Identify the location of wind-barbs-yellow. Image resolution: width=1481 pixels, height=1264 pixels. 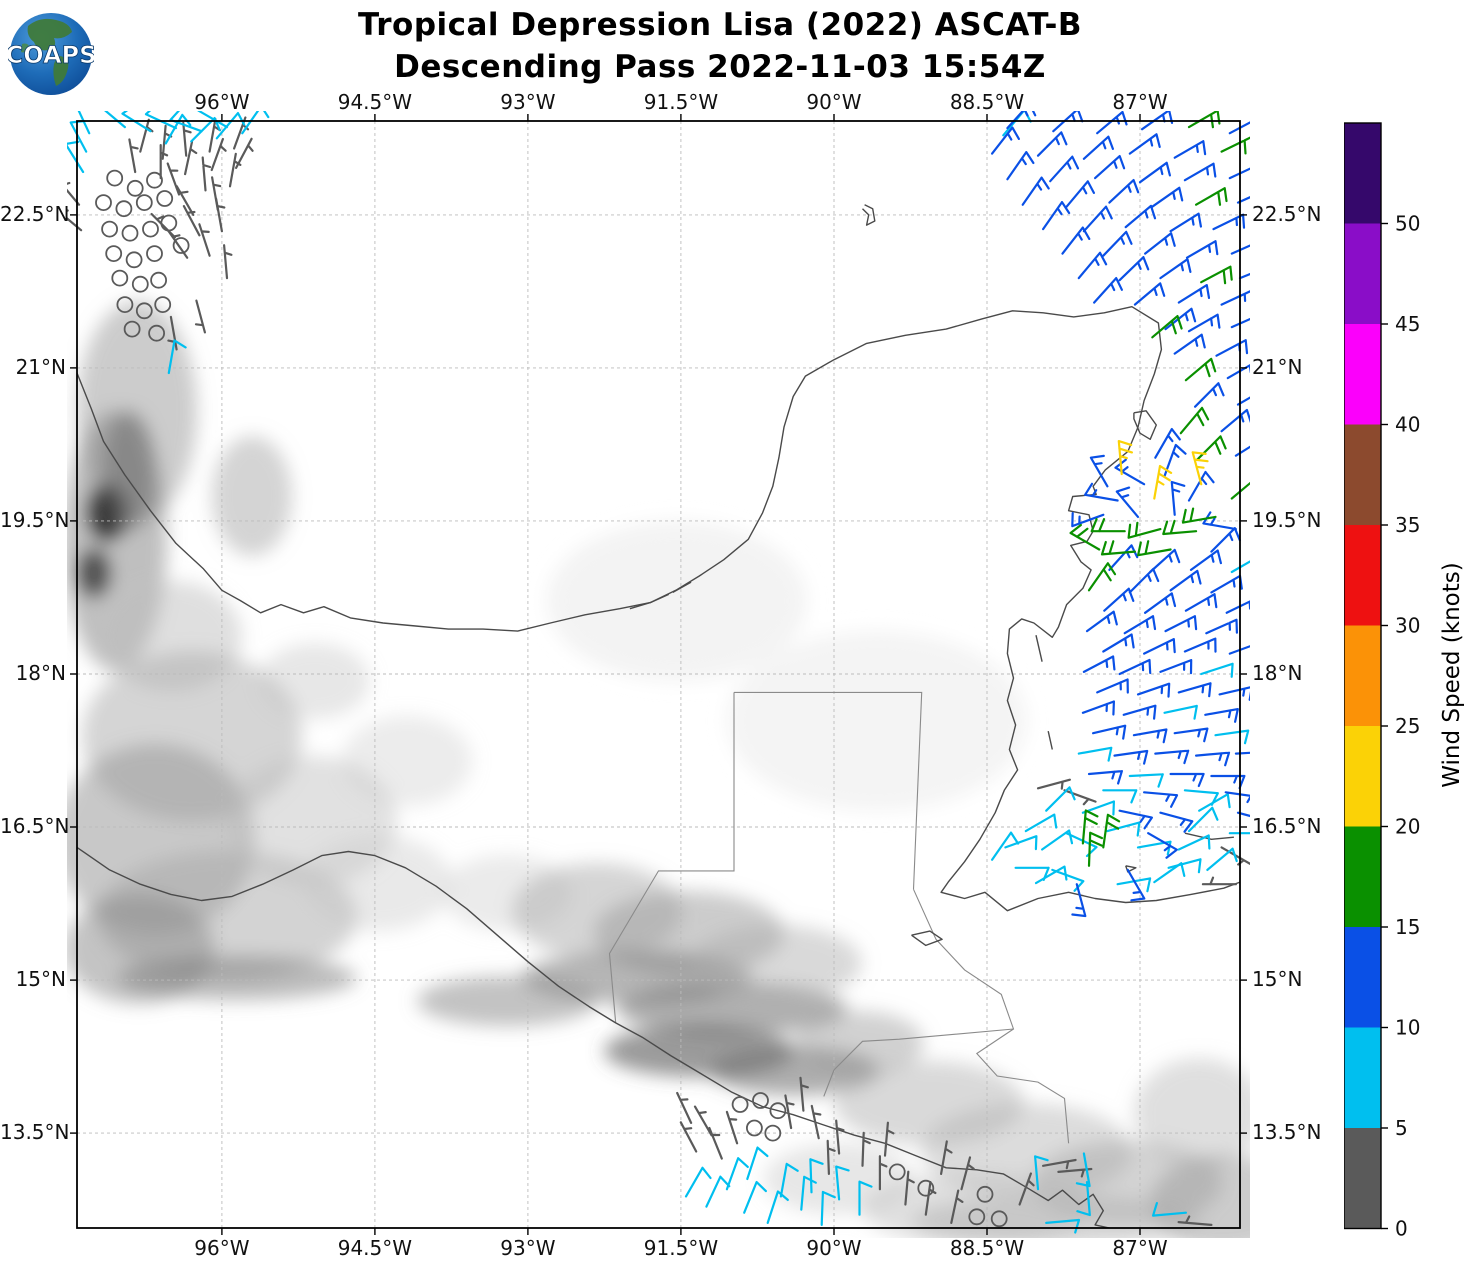
(1163, 470).